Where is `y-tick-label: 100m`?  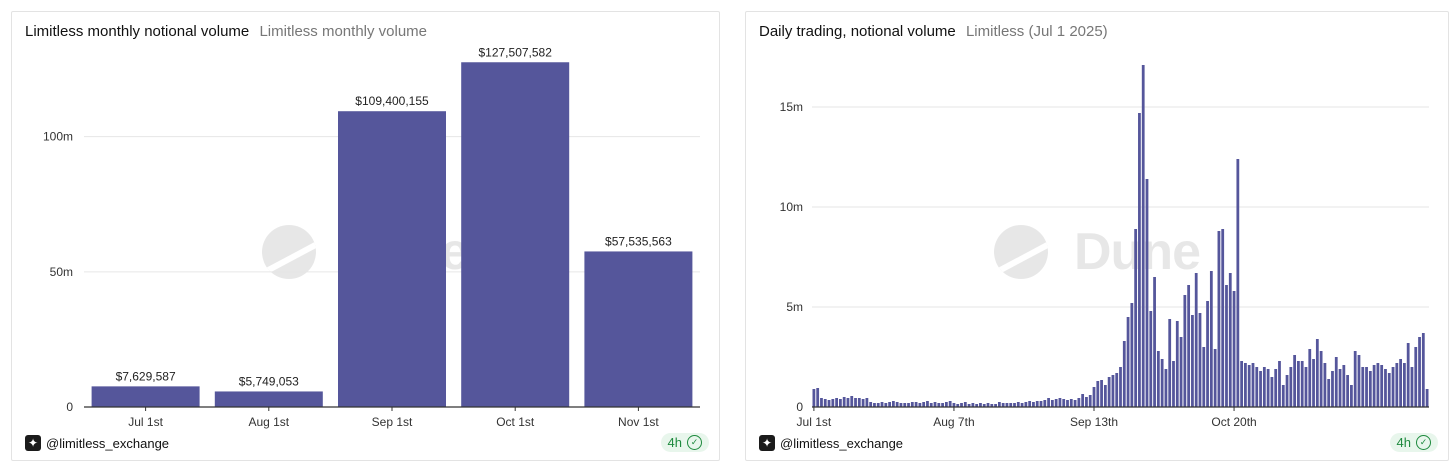
y-tick-label: 100m is located at coordinates (58, 137).